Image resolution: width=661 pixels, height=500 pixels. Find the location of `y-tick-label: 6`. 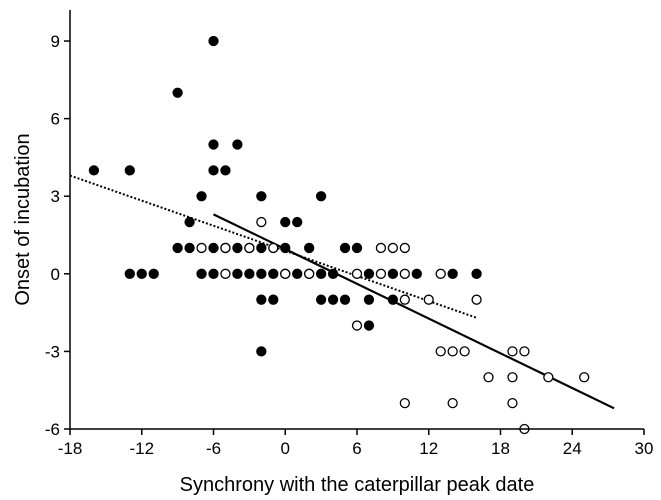

y-tick-label: 6 is located at coordinates (55, 119).